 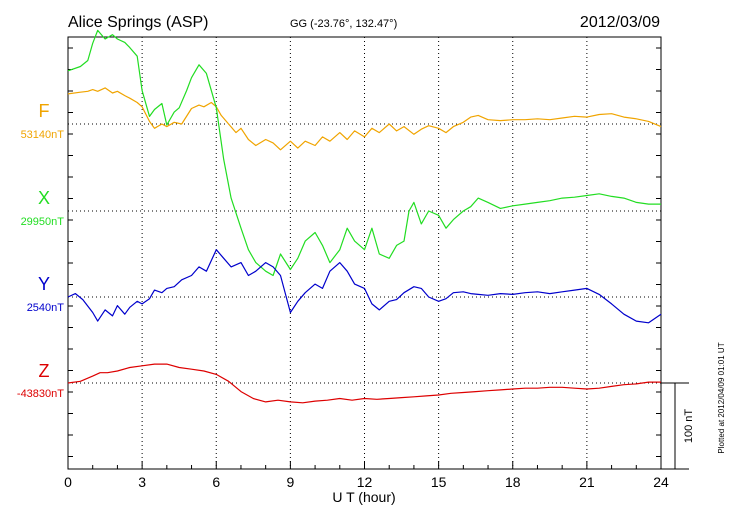 What do you see at coordinates (68, 482) in the screenshot?
I see `x-tick-label: 0` at bounding box center [68, 482].